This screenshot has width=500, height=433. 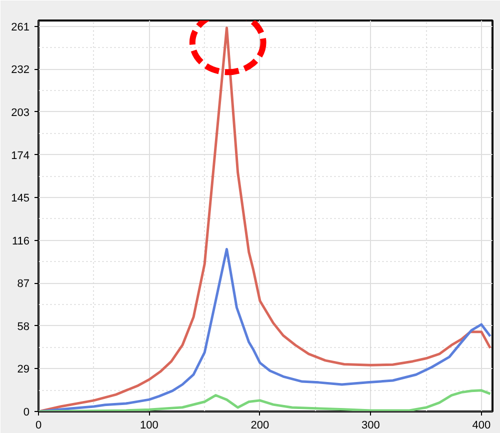 What do you see at coordinates (260, 426) in the screenshot?
I see `x-tick-label: 200` at bounding box center [260, 426].